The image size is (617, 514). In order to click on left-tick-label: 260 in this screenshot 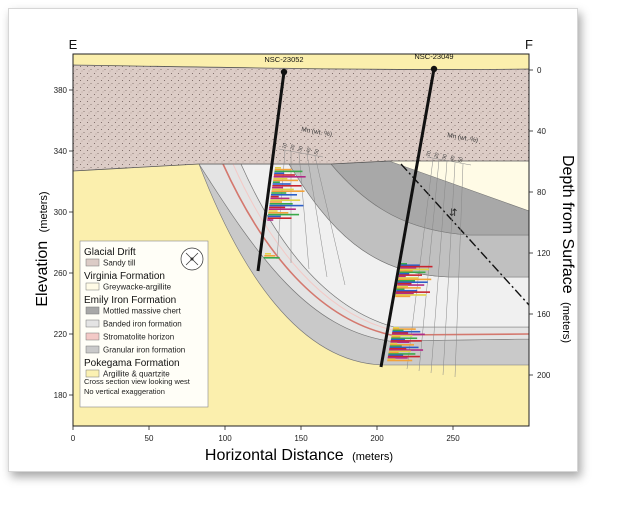, I will do `click(61, 273)`.